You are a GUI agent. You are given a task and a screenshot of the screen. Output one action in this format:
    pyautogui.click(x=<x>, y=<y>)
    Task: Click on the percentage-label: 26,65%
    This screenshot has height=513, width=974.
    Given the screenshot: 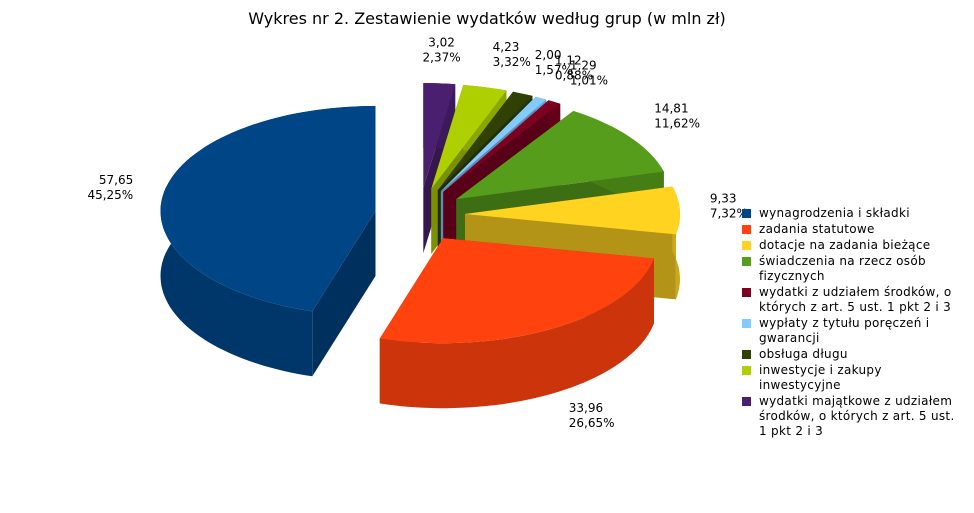 What is the action you would take?
    pyautogui.click(x=592, y=423)
    